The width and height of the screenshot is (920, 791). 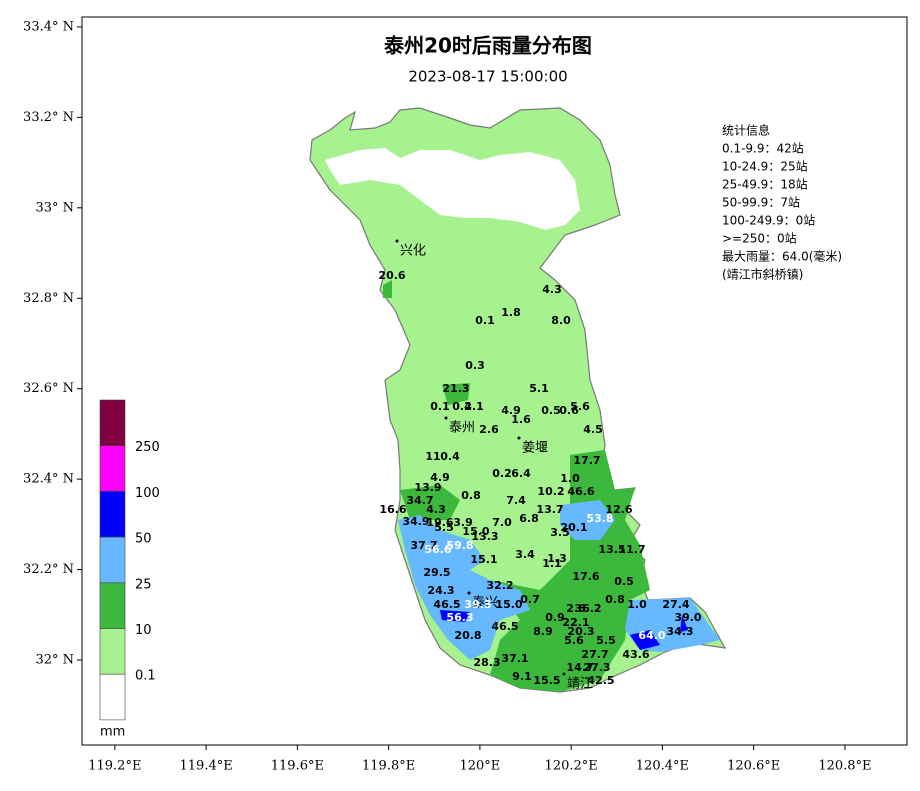 What do you see at coordinates (206, 766) in the screenshot?
I see `x-tick-label: 119.4°E` at bounding box center [206, 766].